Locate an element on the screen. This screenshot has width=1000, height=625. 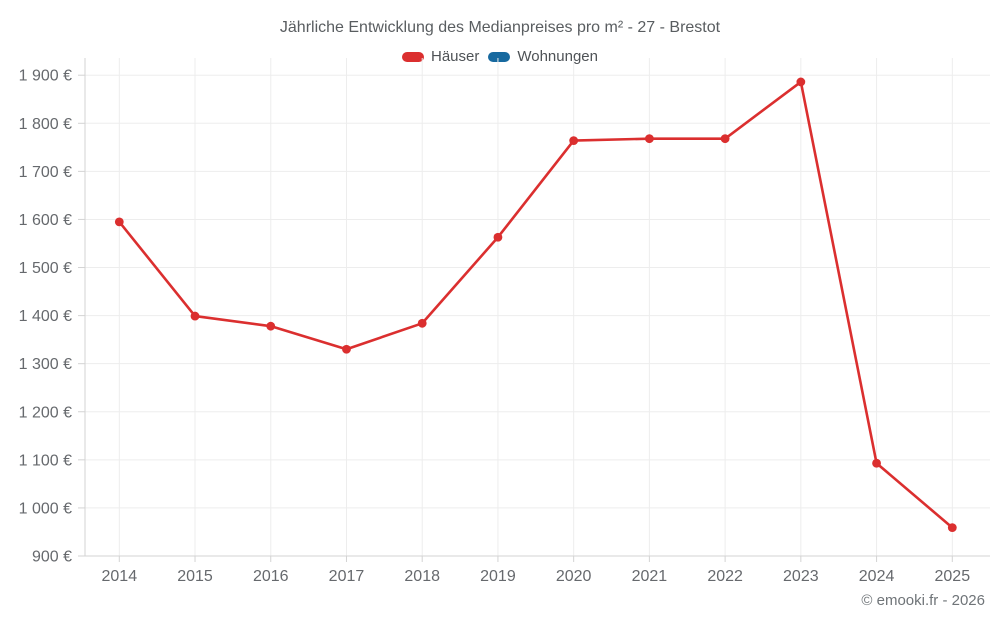
x-axis-label: 2023 is located at coordinates (801, 576).